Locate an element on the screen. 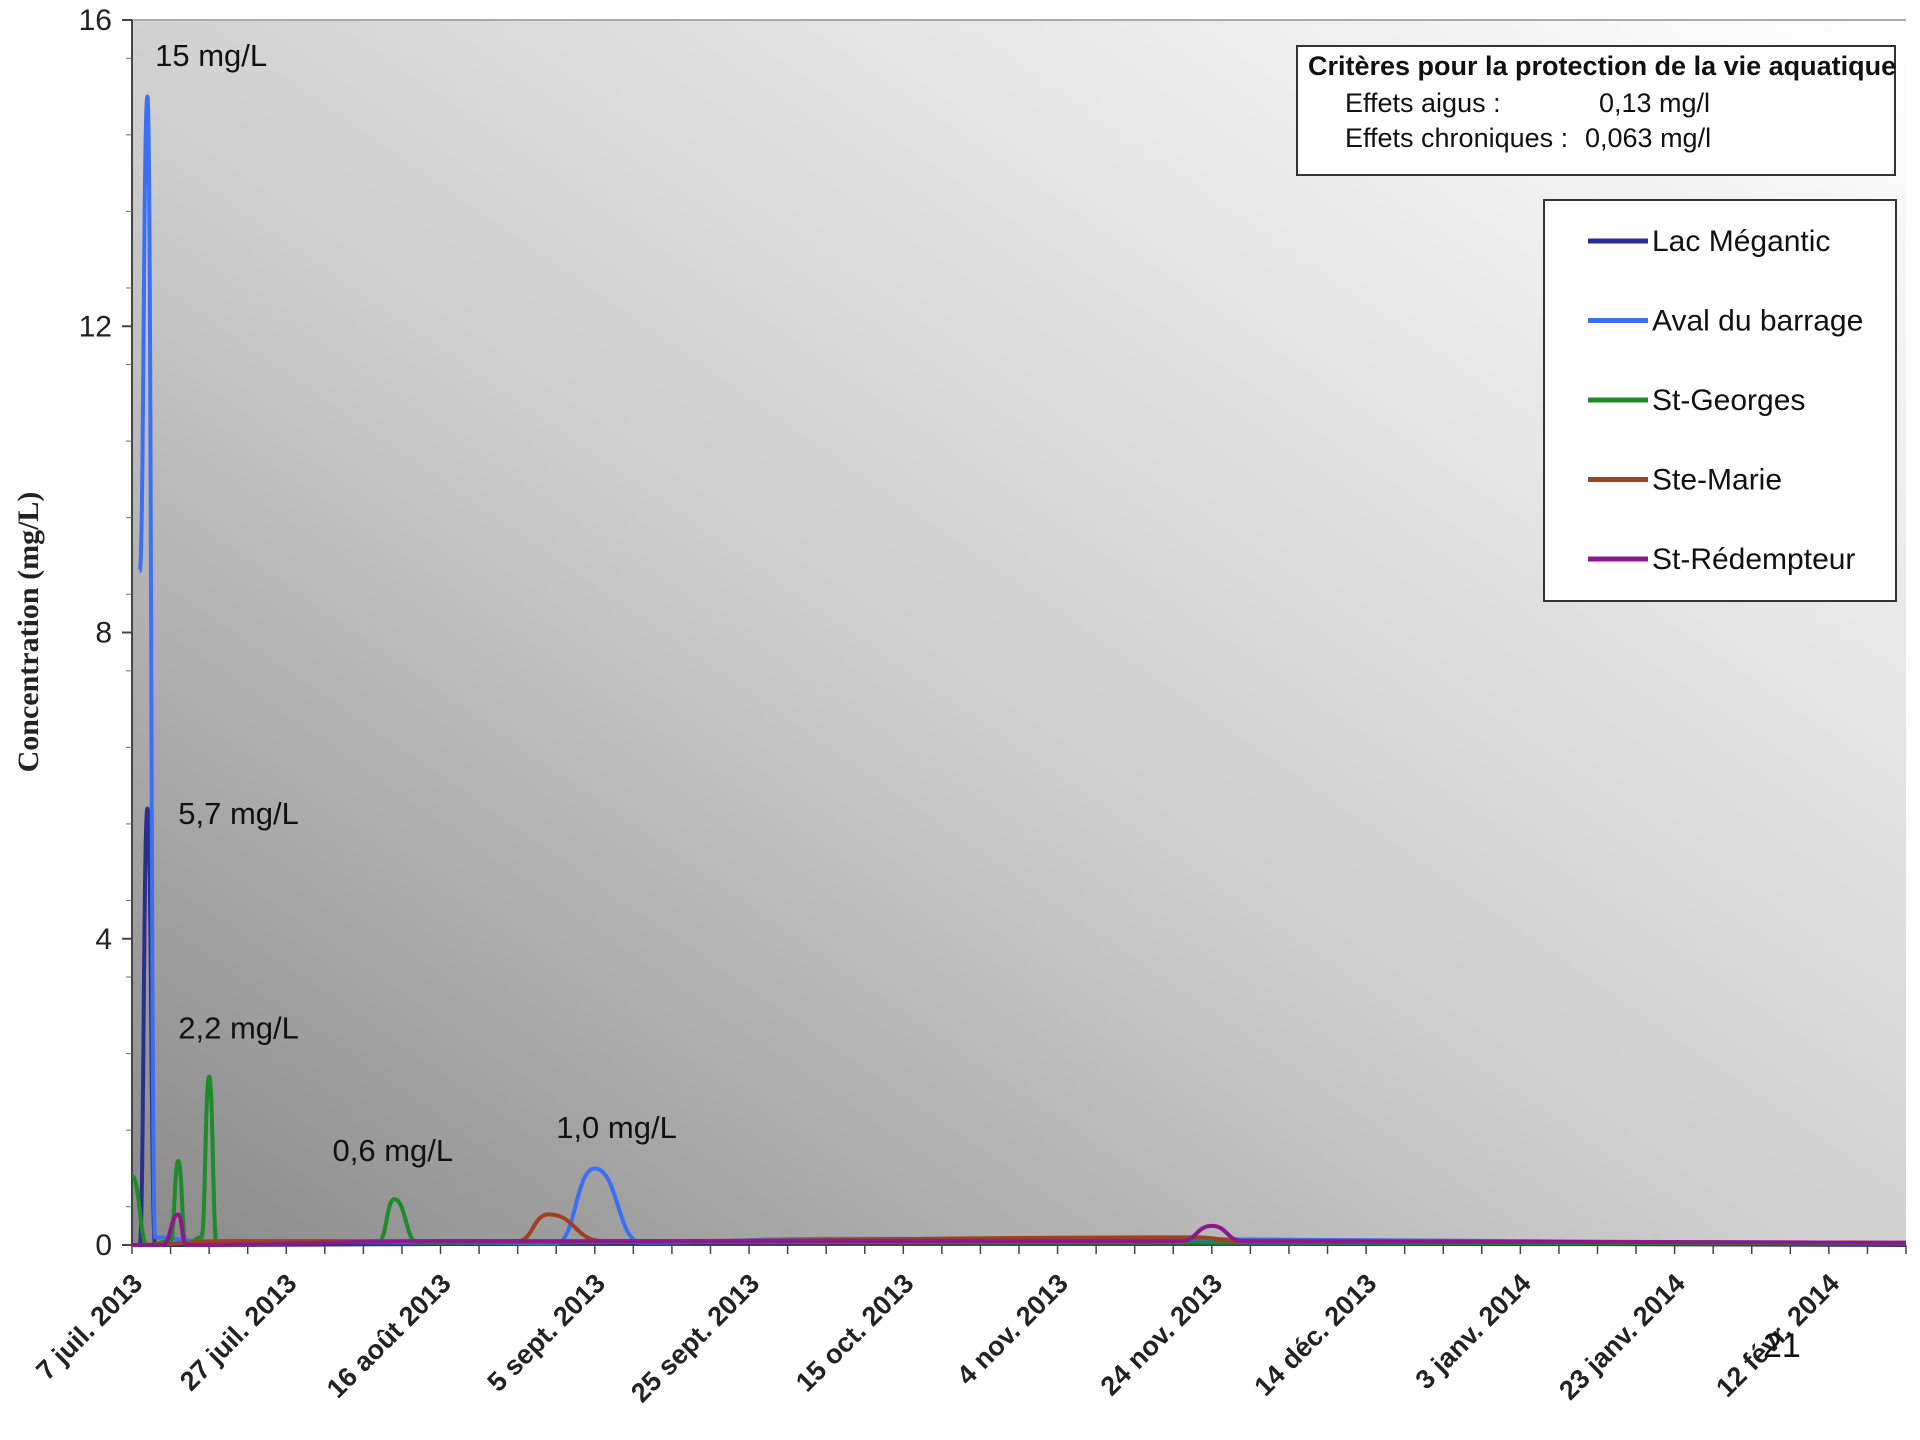 The width and height of the screenshot is (1920, 1440). x-tick-label: 15 oct. 2013 is located at coordinates (854, 1332).